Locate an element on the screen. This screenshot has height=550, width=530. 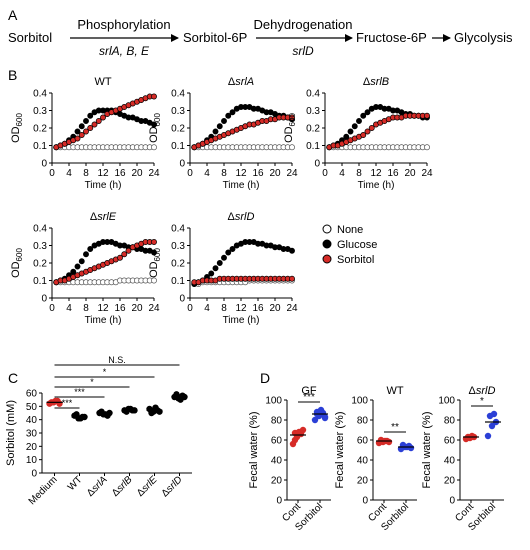
legend-marker-glucose is located at coordinates (327, 244).